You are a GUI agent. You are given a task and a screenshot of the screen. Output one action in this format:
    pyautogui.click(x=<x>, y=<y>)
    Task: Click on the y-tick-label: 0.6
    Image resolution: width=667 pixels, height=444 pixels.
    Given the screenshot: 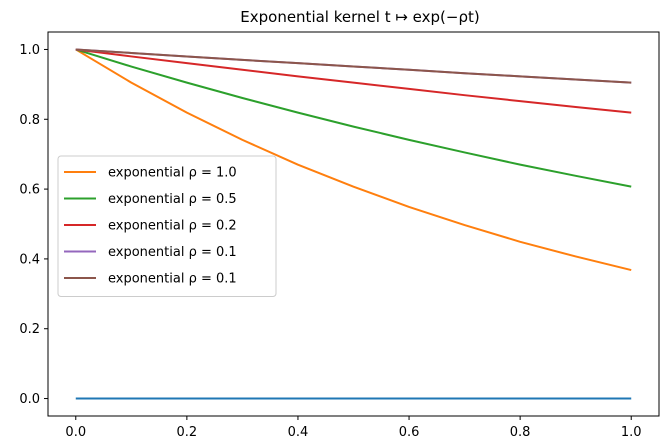 What is the action you would take?
    pyautogui.click(x=29, y=190)
    